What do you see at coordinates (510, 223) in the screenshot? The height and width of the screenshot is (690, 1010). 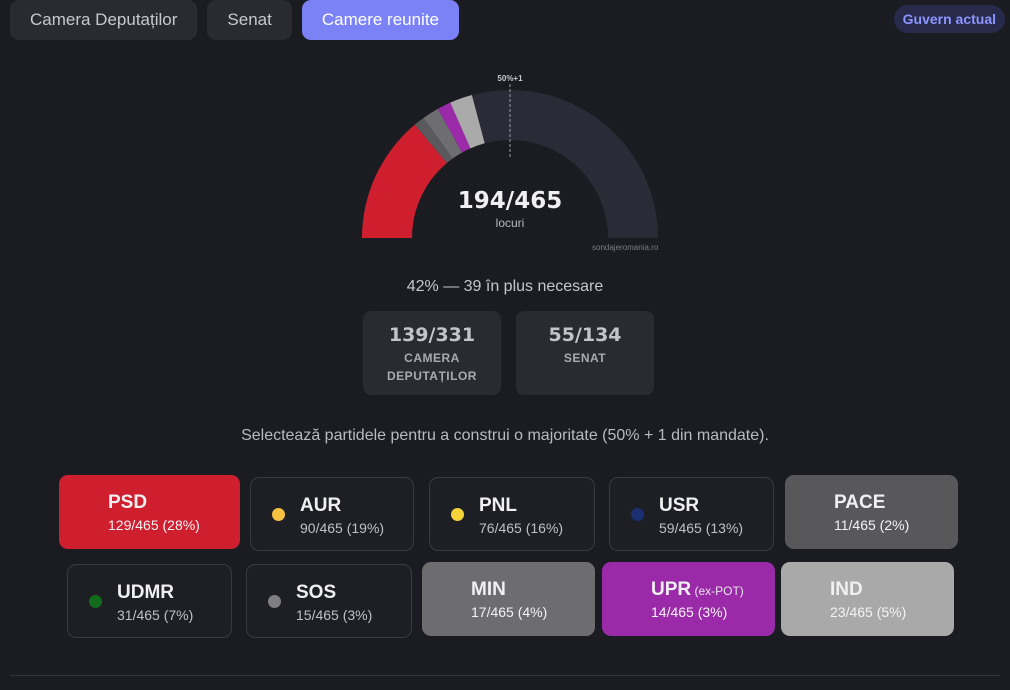 I see `seat-count-unit: locuri` at bounding box center [510, 223].